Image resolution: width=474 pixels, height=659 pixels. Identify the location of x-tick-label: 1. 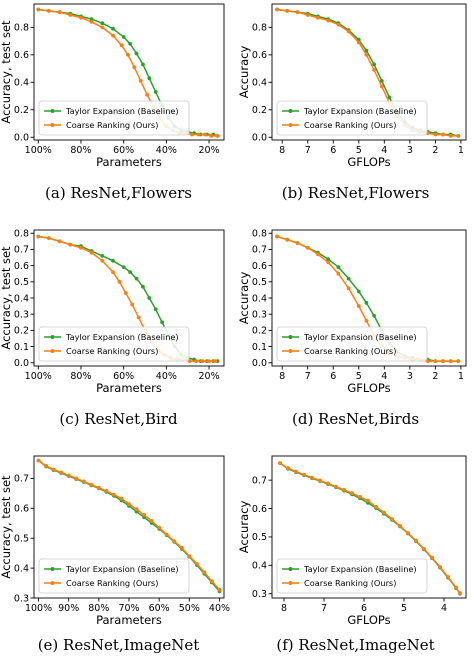
(461, 150).